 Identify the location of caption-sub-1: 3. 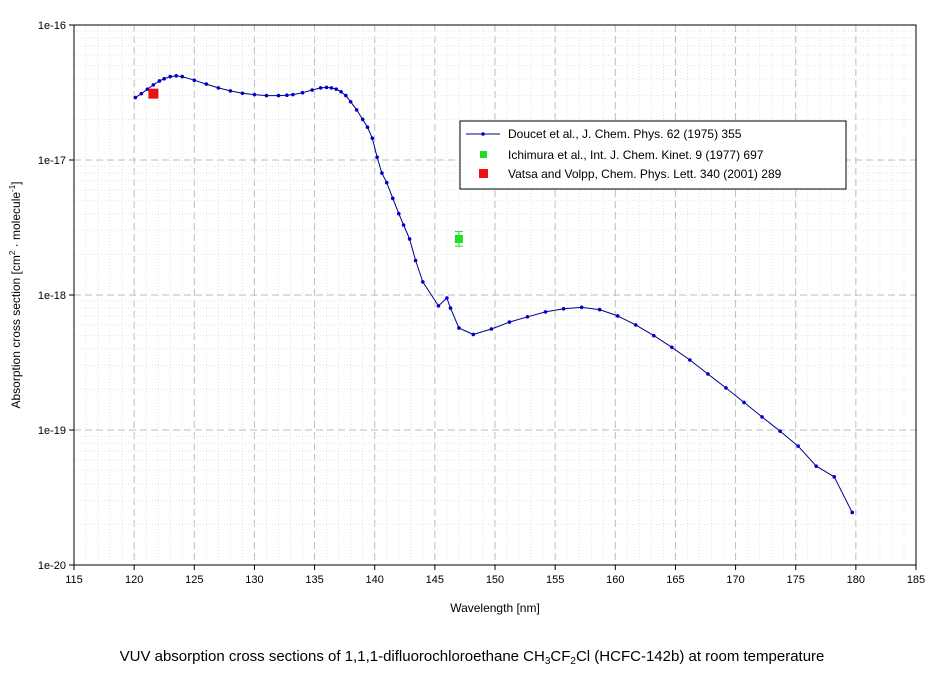
(547, 661).